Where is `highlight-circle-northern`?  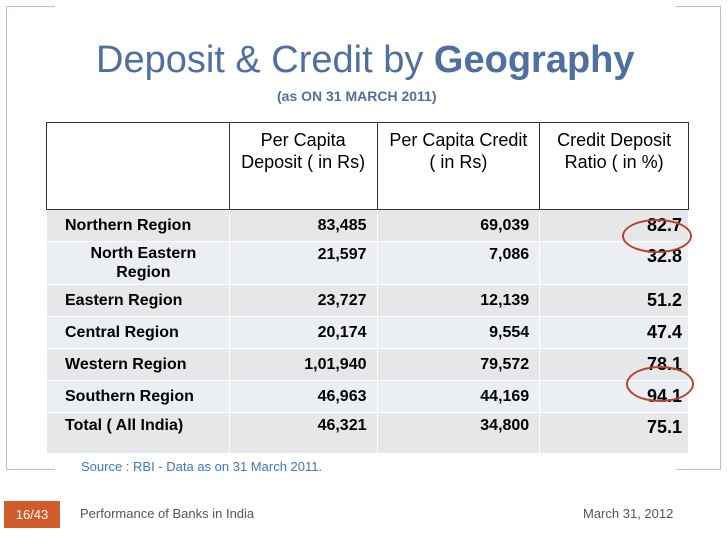
highlight-circle-northern is located at coordinates (657, 236).